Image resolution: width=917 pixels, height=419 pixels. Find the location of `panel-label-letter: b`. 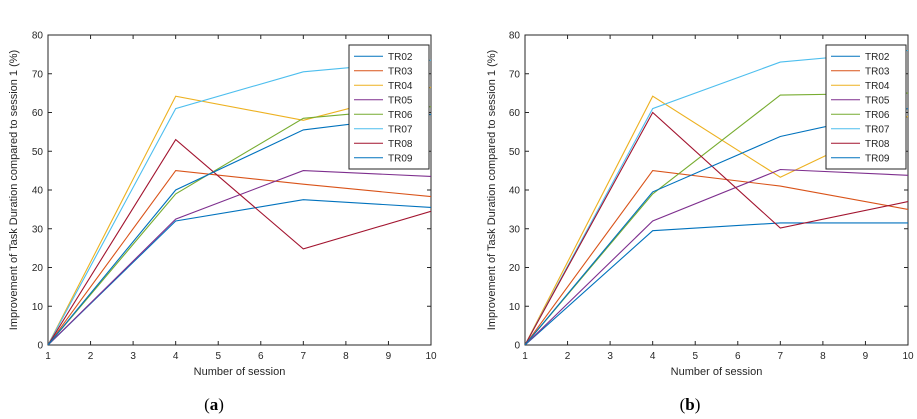

panel-label-letter: b is located at coordinates (689, 404).